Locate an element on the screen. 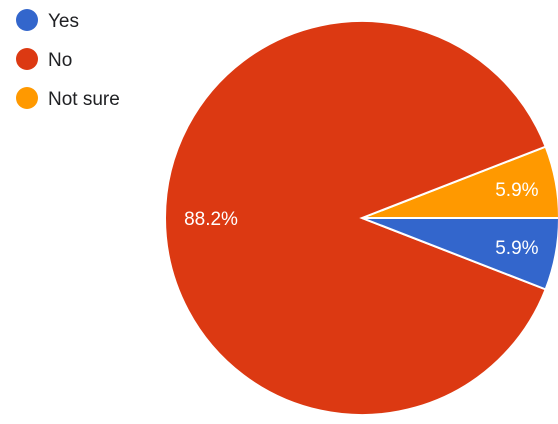 The image size is (558, 424). legend-item-yes: Yes is located at coordinates (47, 20).